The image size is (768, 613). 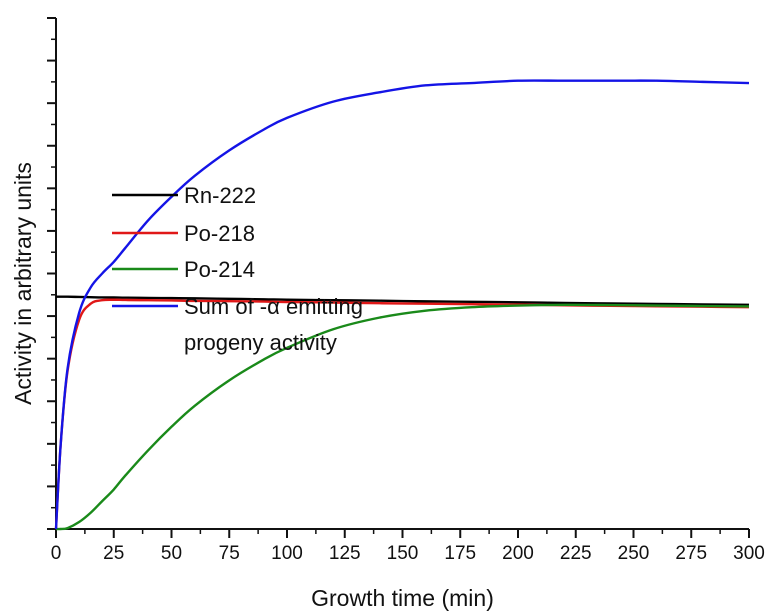 What do you see at coordinates (51, 273) in the screenshot?
I see `y-ticks` at bounding box center [51, 273].